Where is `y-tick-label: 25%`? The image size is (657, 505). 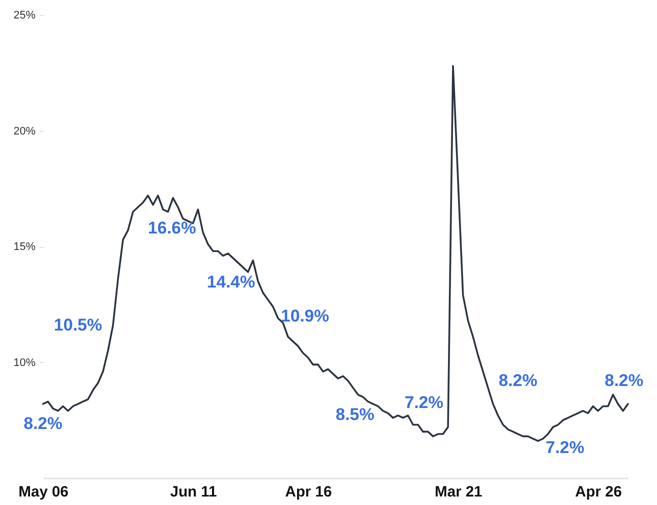
y-tick-label: 25% is located at coordinates (24, 16).